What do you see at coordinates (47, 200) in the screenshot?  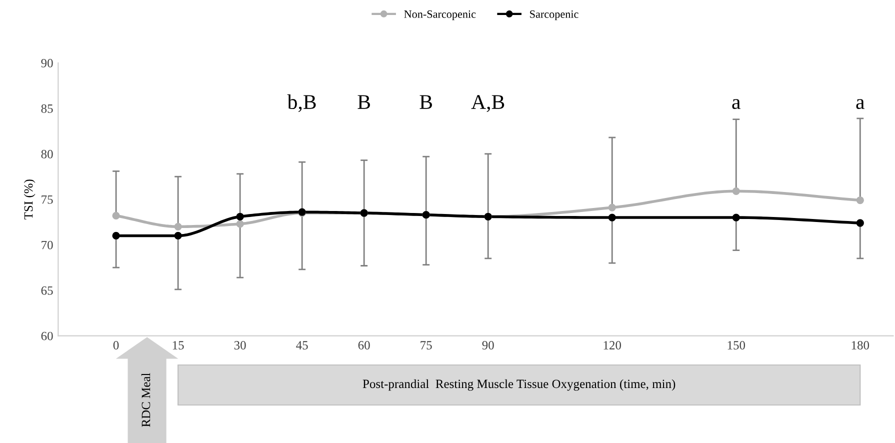 I see `y-tick-label: 75` at bounding box center [47, 200].